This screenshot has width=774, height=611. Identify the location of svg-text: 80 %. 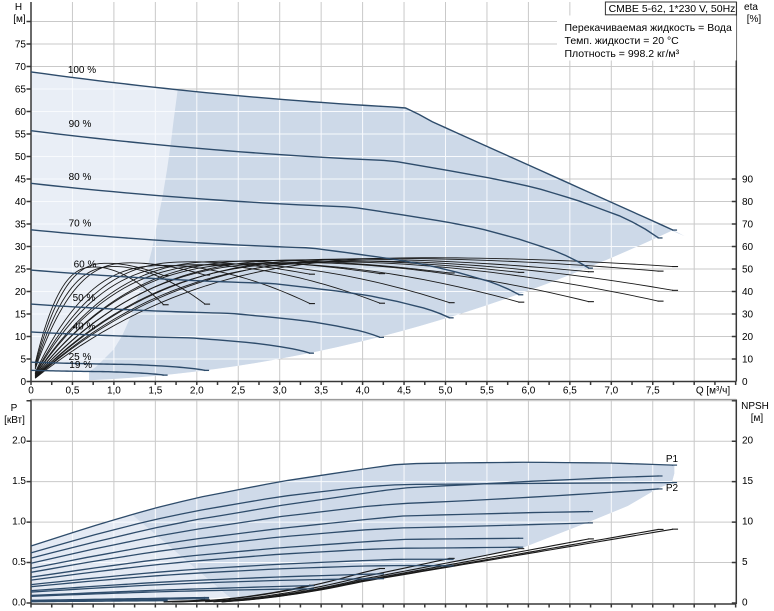
(80, 177).